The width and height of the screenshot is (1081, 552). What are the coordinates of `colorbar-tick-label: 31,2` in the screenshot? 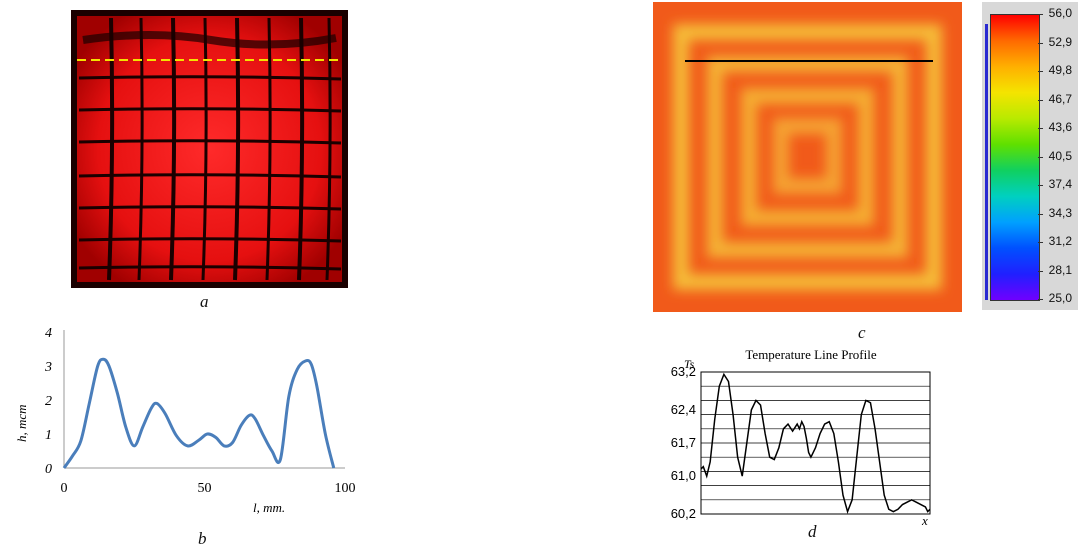 It's located at (1060, 241).